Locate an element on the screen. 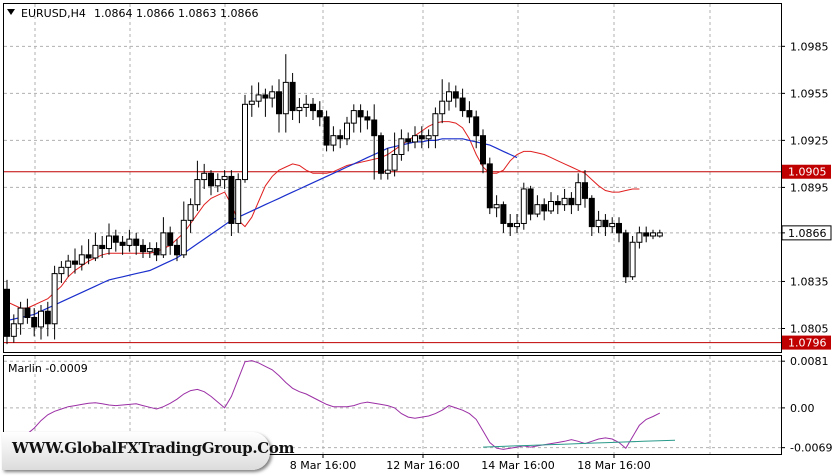  current-price-label: 1.0866 is located at coordinates (807, 233).